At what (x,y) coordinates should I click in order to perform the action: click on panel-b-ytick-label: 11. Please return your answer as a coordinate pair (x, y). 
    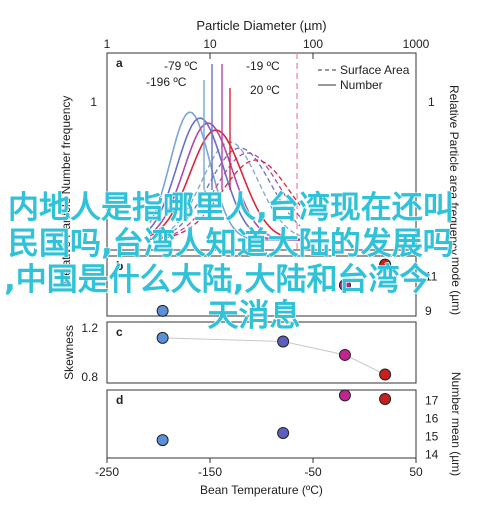
    Looking at the image, I should click on (431, 277).